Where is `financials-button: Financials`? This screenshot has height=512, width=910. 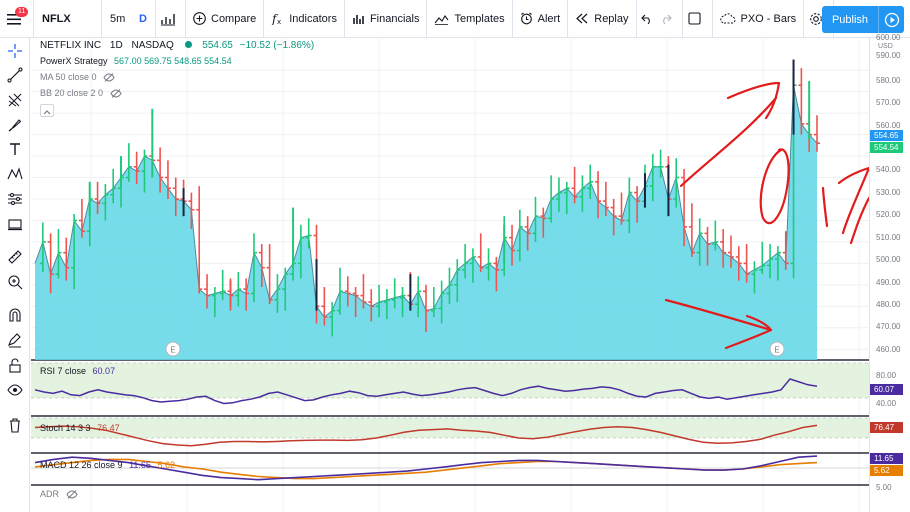
financials-button: Financials is located at coordinates (386, 19).